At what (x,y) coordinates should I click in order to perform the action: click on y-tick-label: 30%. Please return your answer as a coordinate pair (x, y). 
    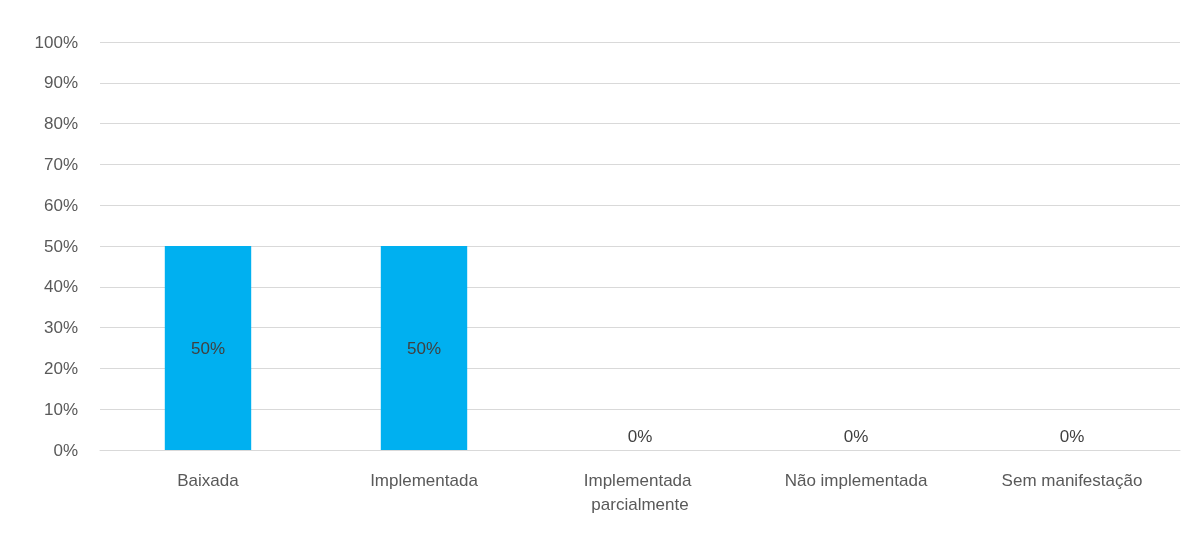
    Looking at the image, I should click on (60, 328).